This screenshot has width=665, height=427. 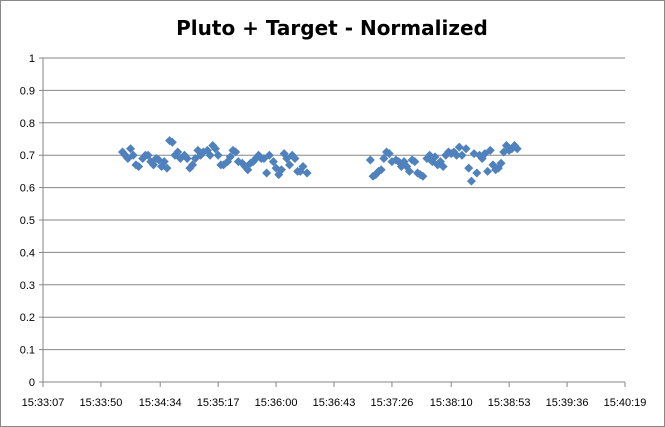 I want to click on x-tick-label: 15:39:36, so click(x=567, y=403).